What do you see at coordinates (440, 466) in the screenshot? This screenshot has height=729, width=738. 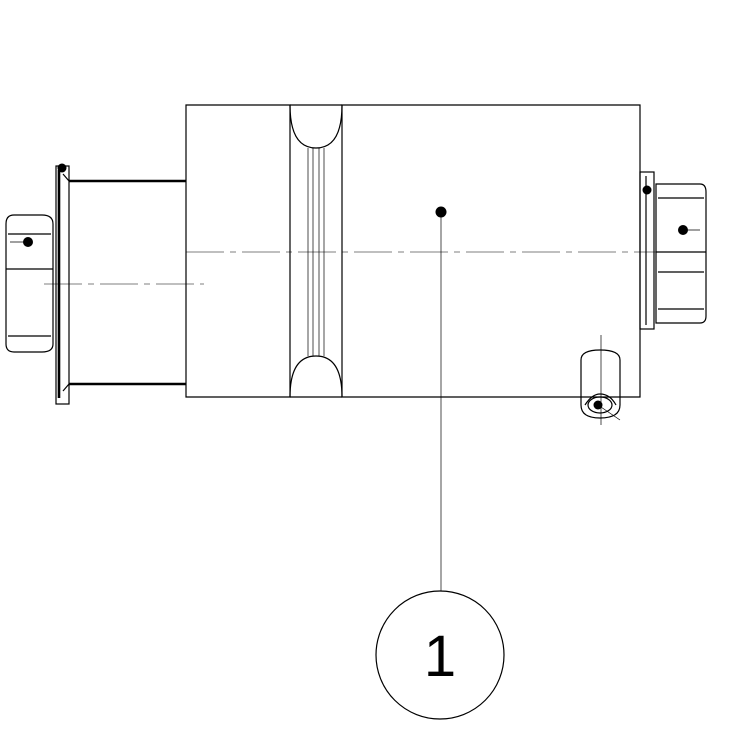 I see `item-balloon: 1` at bounding box center [440, 466].